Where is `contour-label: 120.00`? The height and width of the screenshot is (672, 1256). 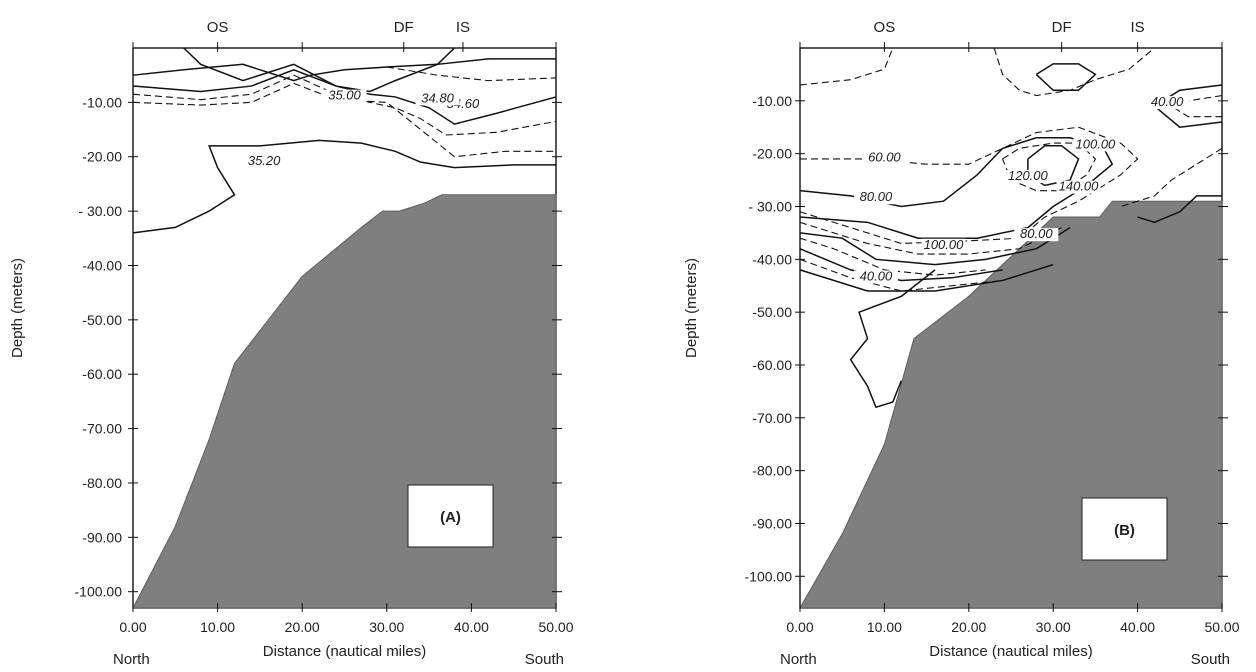
contour-label: 120.00 is located at coordinates (1028, 175).